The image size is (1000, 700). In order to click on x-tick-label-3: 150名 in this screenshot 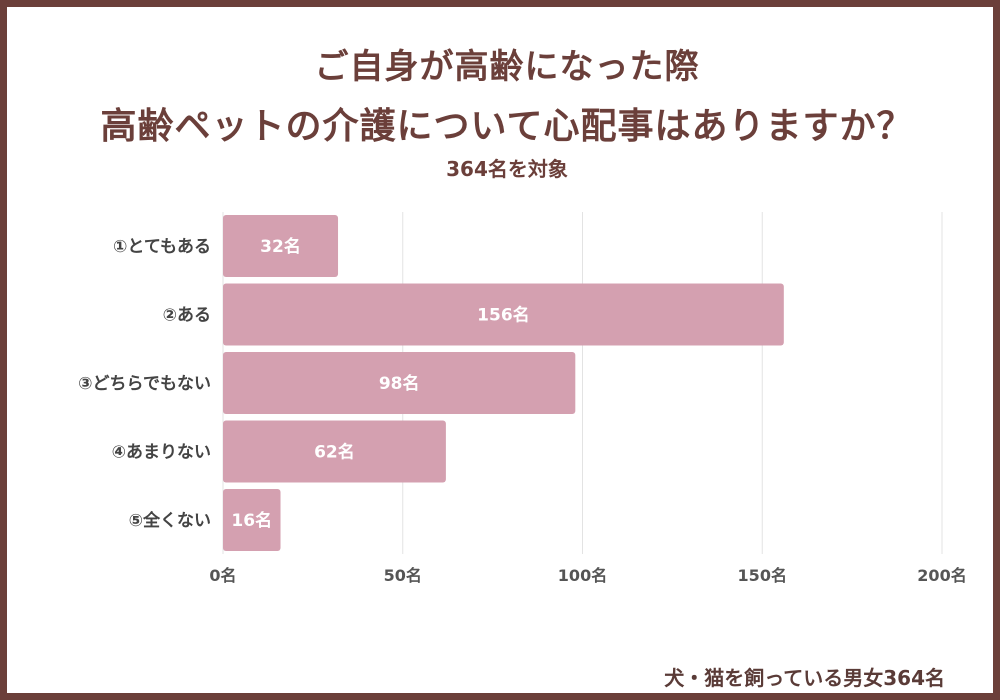, I will do `click(762, 575)`.